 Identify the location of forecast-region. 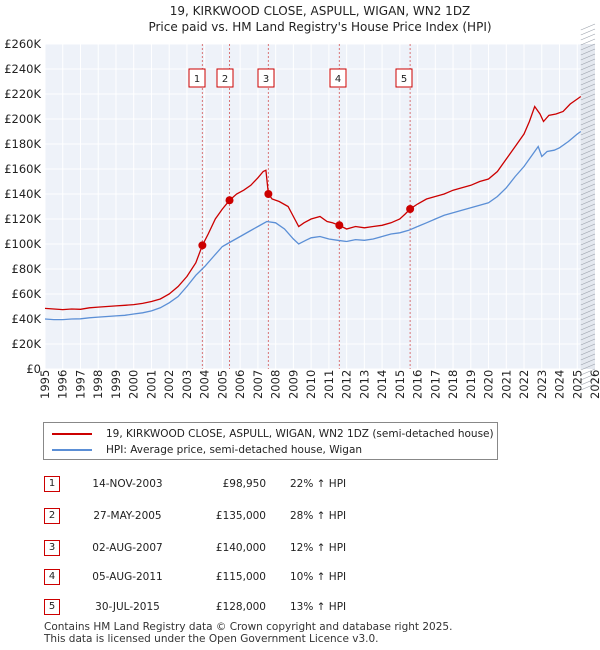
(588, 207).